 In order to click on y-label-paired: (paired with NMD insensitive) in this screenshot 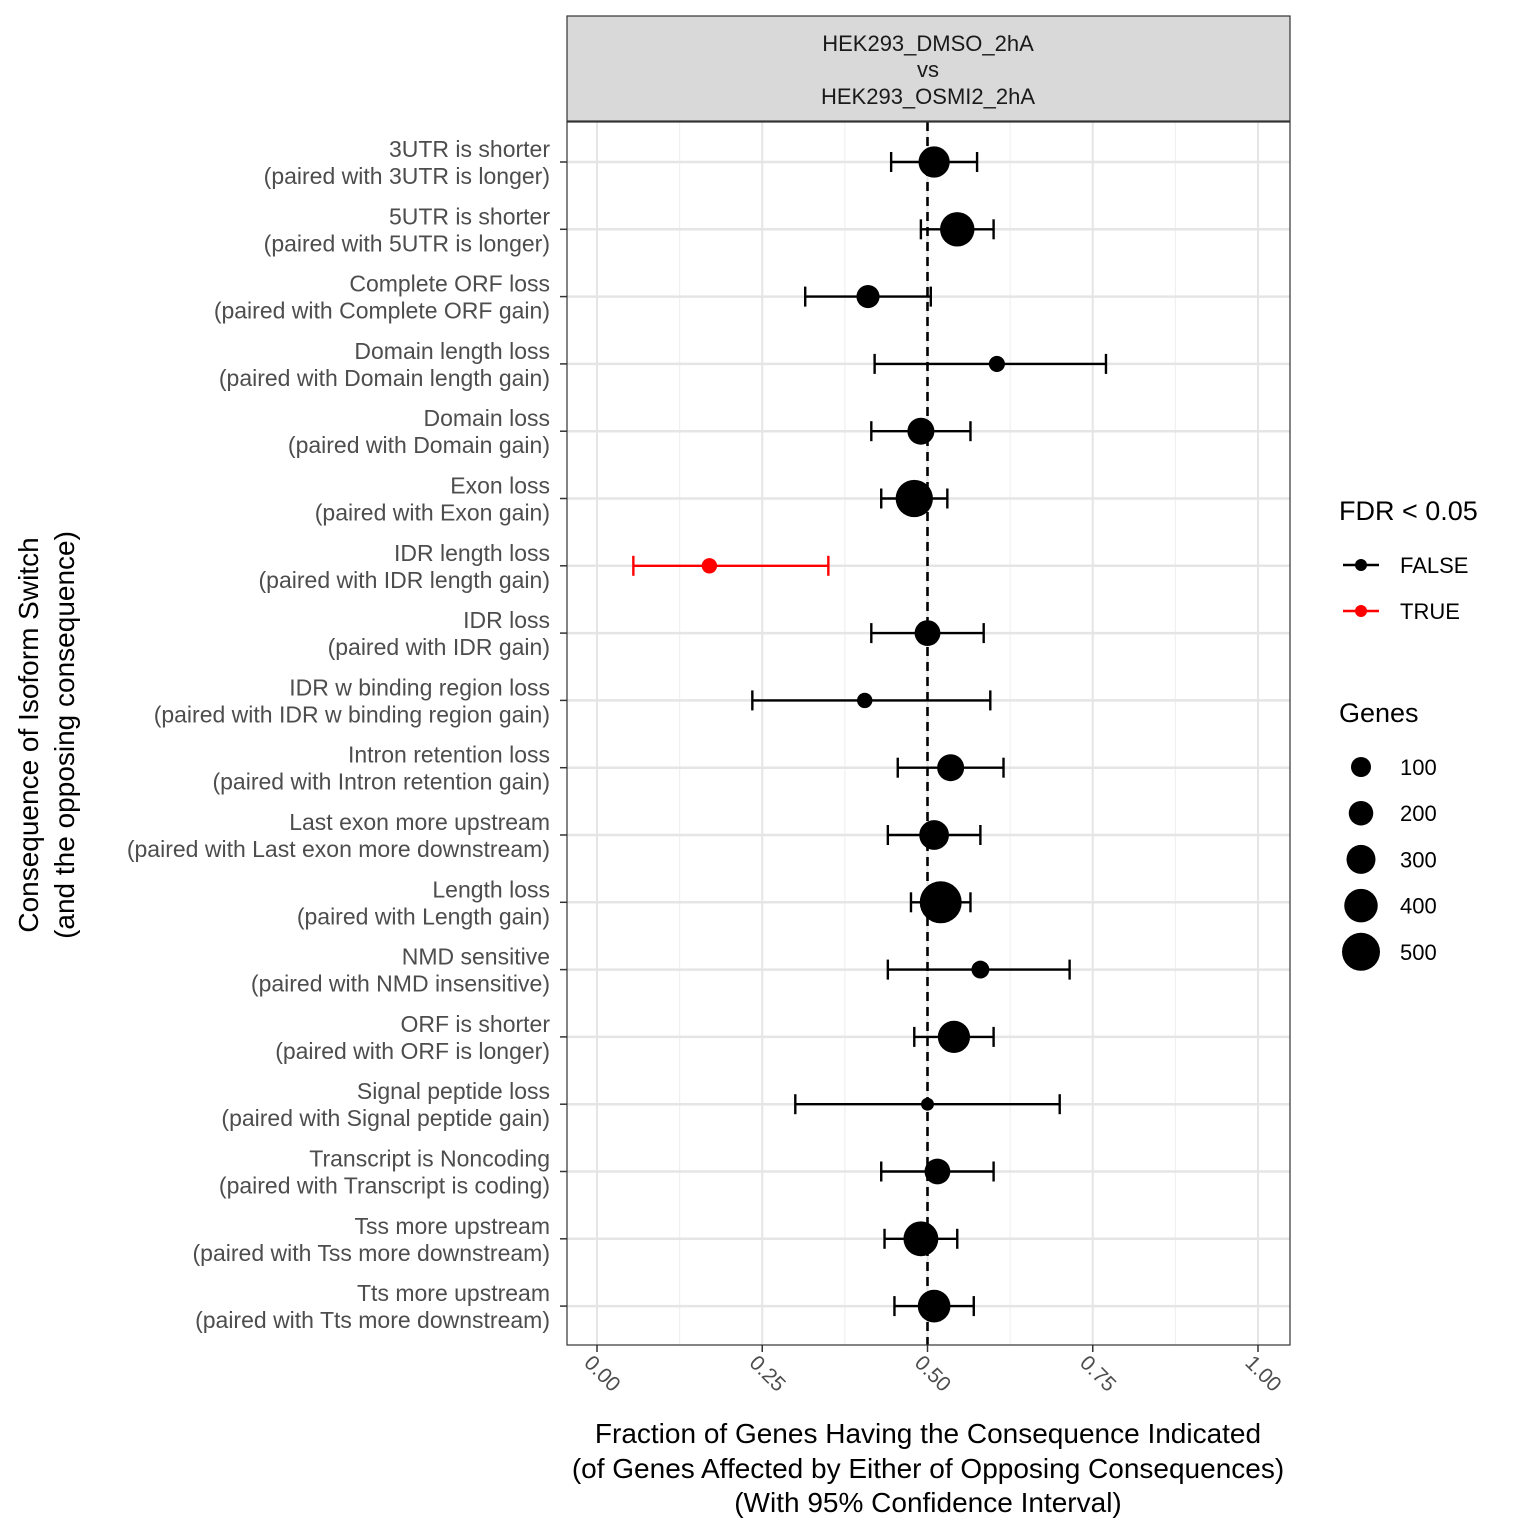, I will do `click(400, 984)`.